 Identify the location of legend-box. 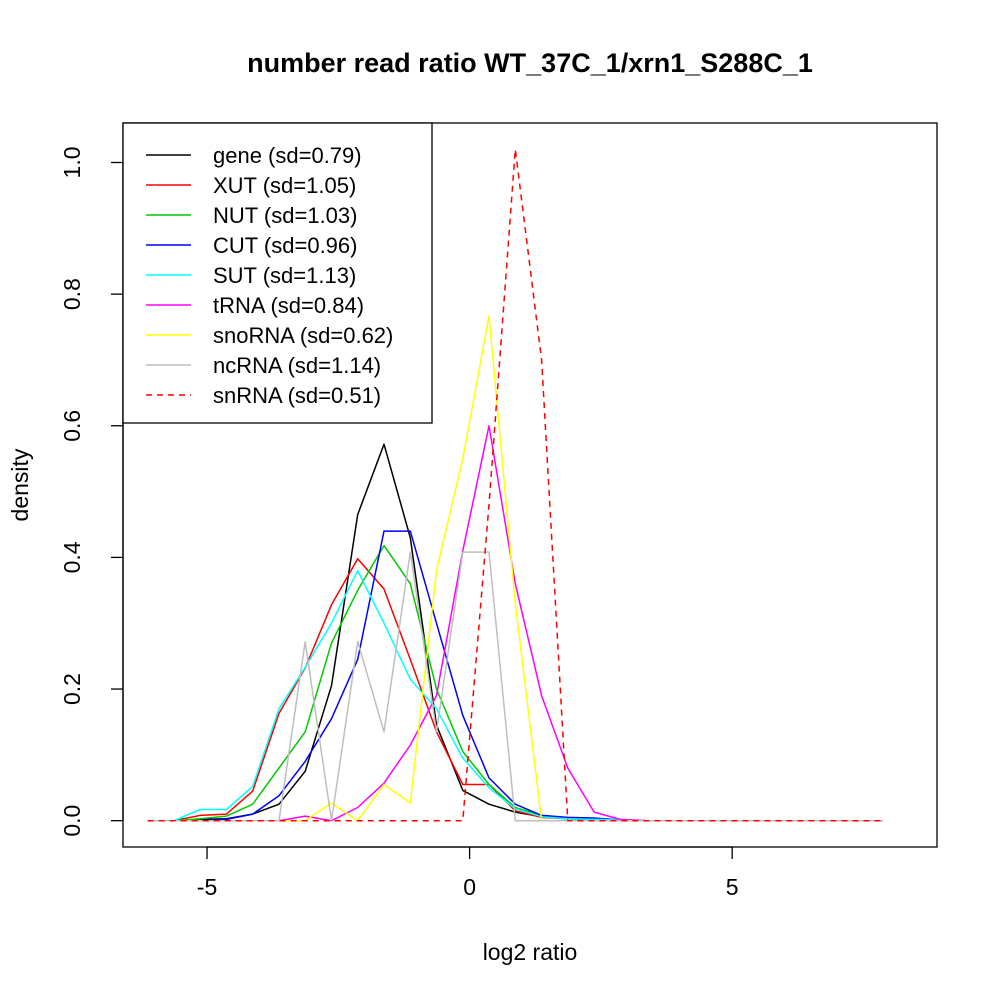
(277, 273).